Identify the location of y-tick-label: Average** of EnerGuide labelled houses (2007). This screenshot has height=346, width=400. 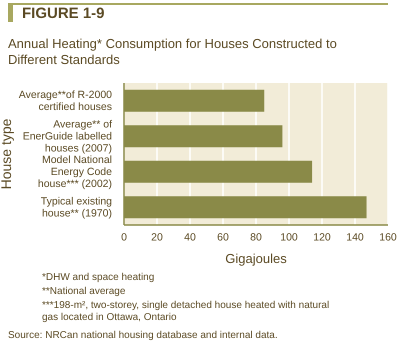
(67, 136).